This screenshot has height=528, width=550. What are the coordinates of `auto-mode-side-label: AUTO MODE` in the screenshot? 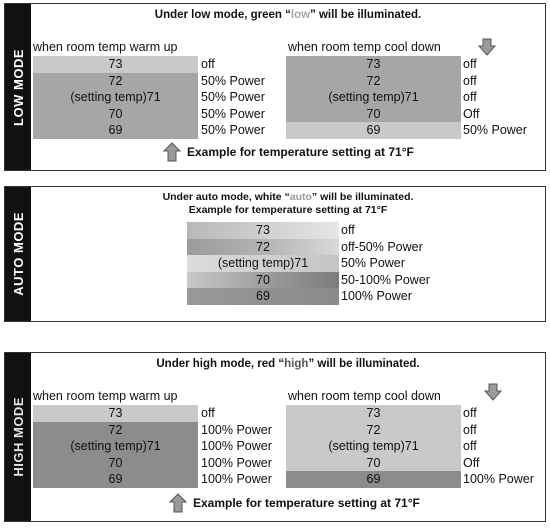 It's located at (18, 254).